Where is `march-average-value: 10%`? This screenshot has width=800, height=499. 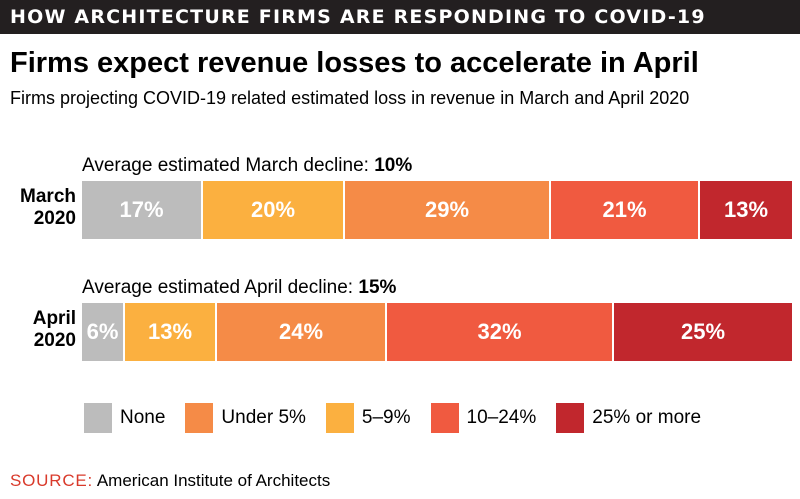 march-average-value: 10% is located at coordinates (393, 165).